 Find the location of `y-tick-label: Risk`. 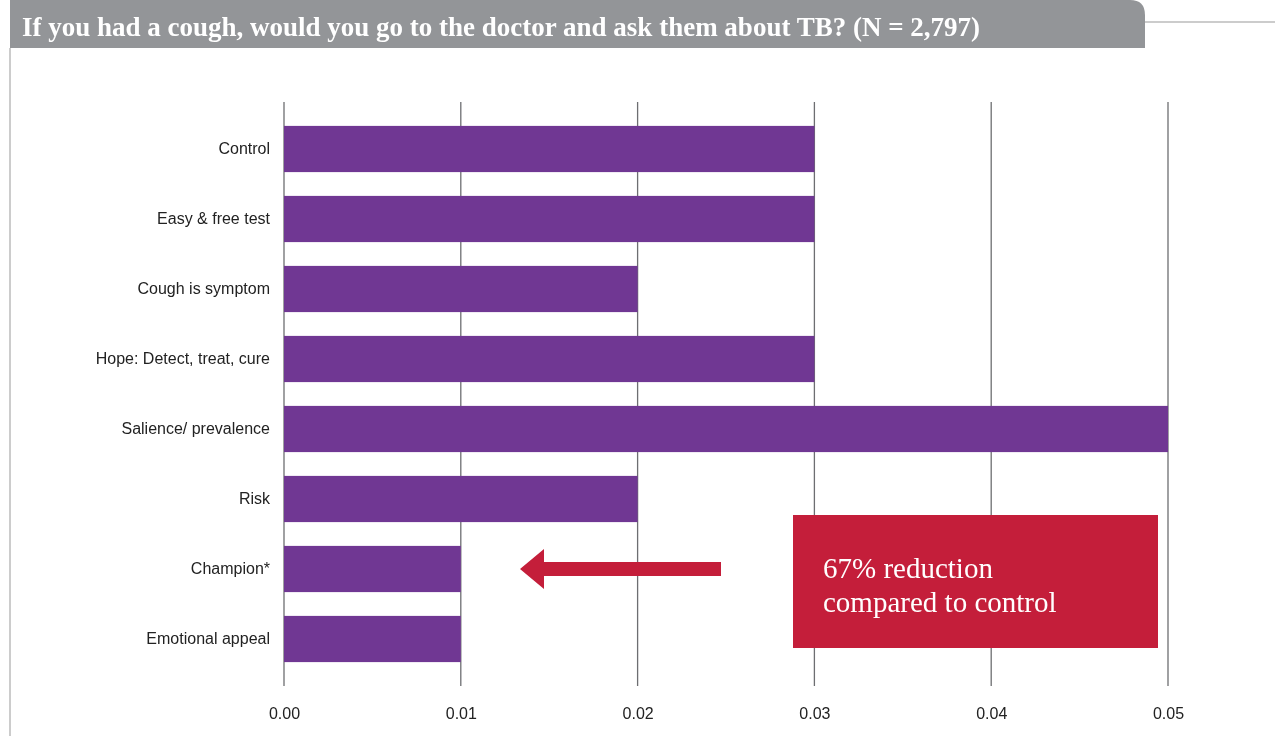

y-tick-label: Risk is located at coordinates (254, 499).